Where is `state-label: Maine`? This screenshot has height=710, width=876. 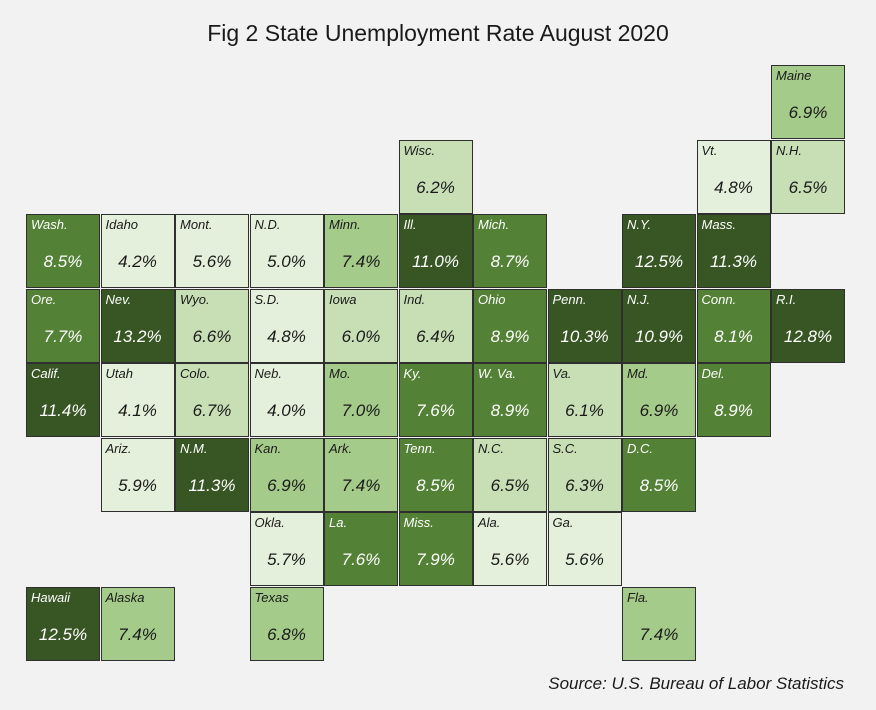 state-label: Maine is located at coordinates (794, 75).